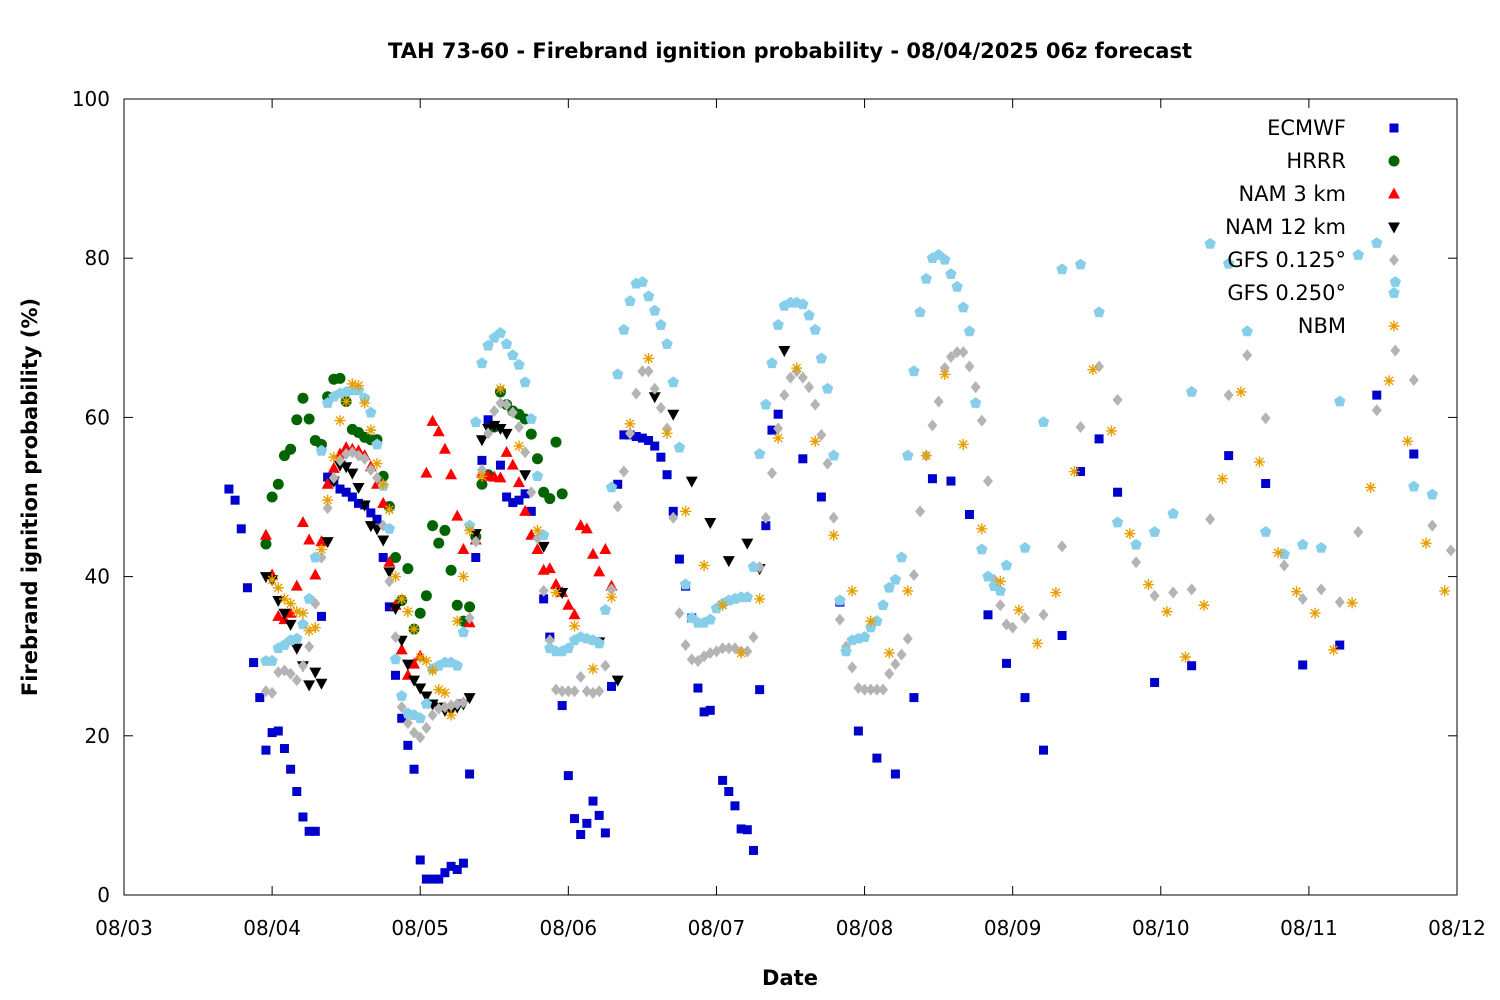  I want to click on y-tick-label: 20, so click(97, 736).